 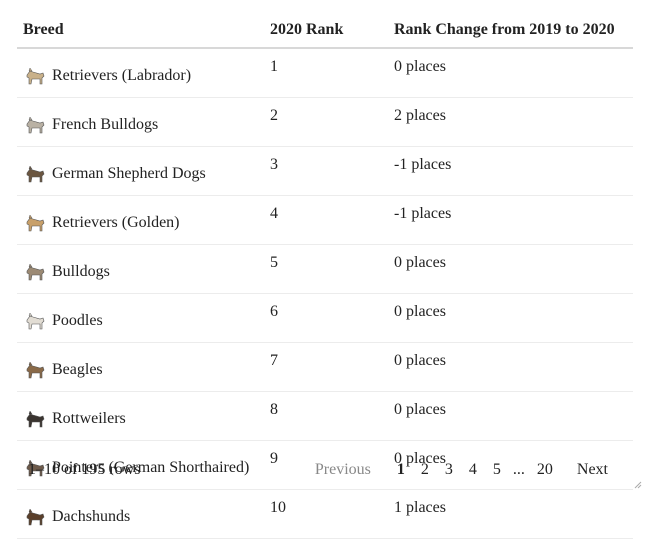 I want to click on table-row: Beagles 7 0 places, so click(x=325, y=367).